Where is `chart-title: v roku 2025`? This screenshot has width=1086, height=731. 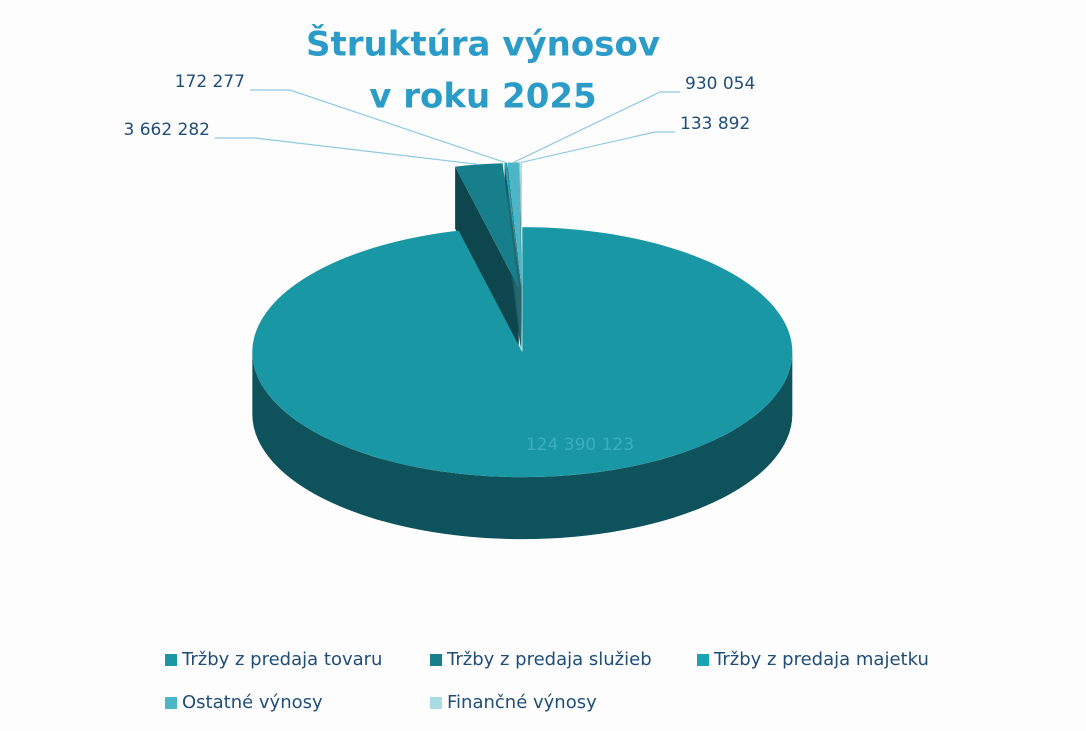
chart-title: v roku 2025 is located at coordinates (482, 97).